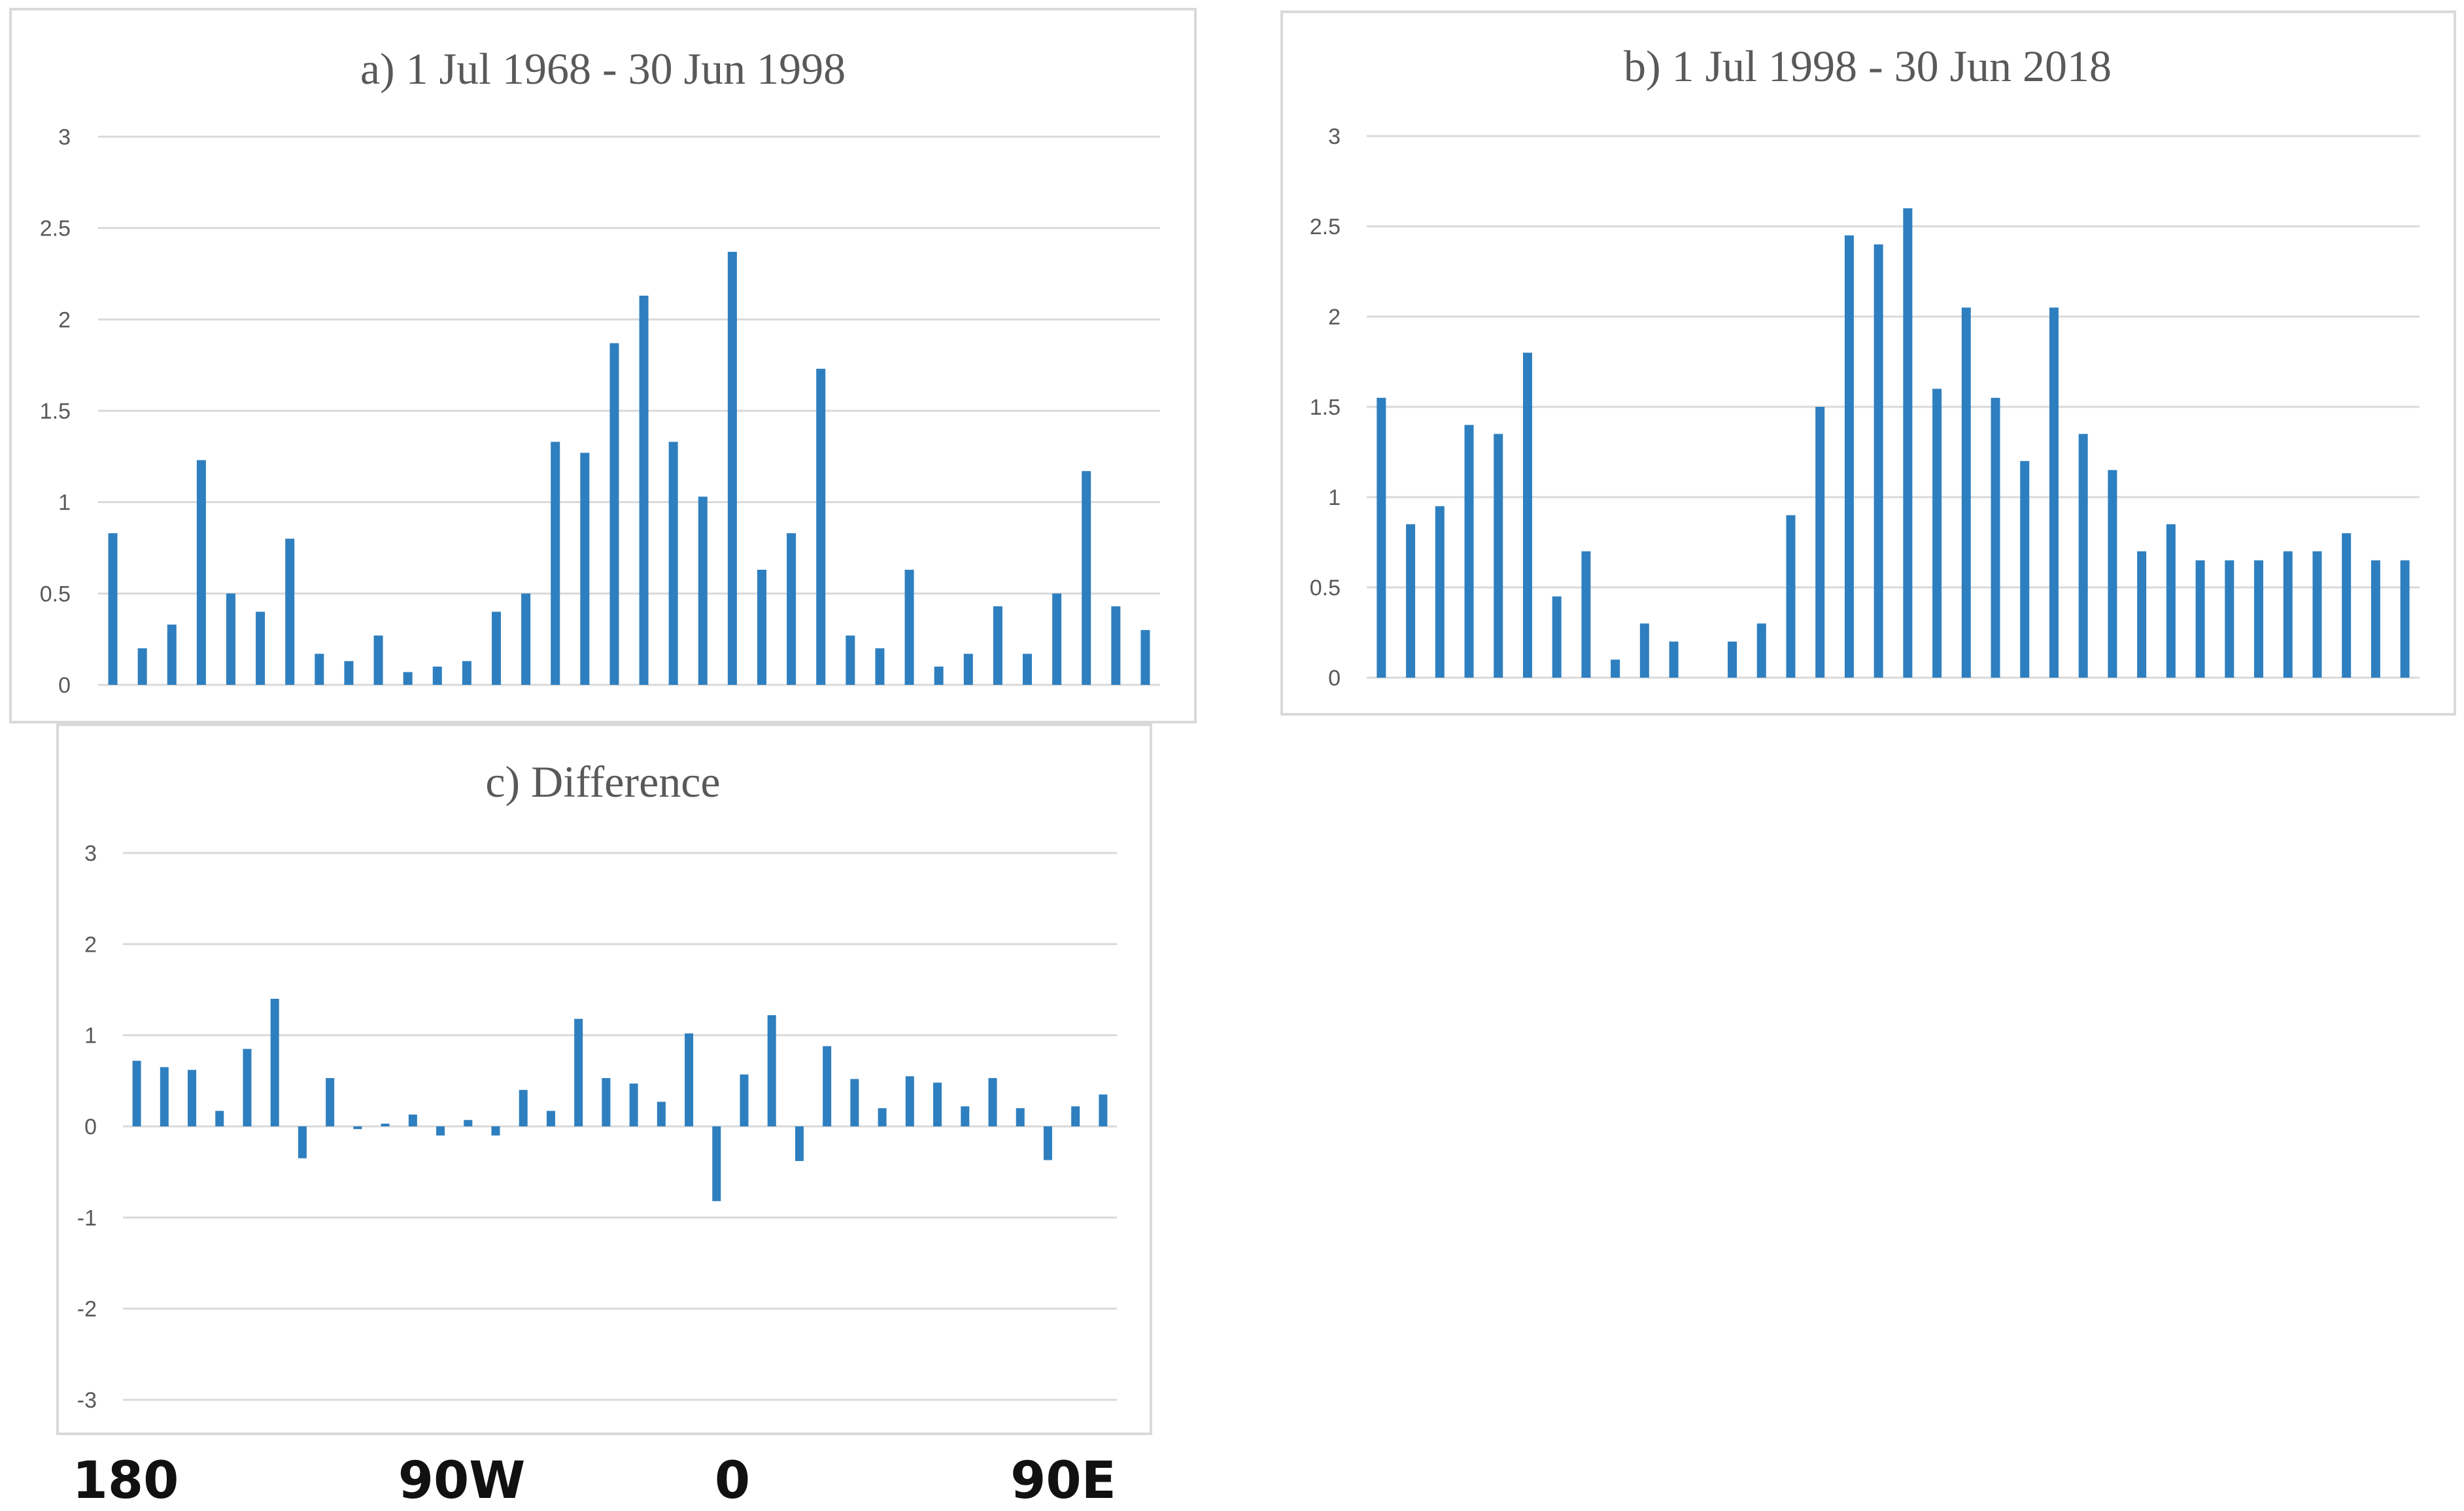  Describe the element at coordinates (732, 1480) in the screenshot. I see `x-label-0: 0` at that location.